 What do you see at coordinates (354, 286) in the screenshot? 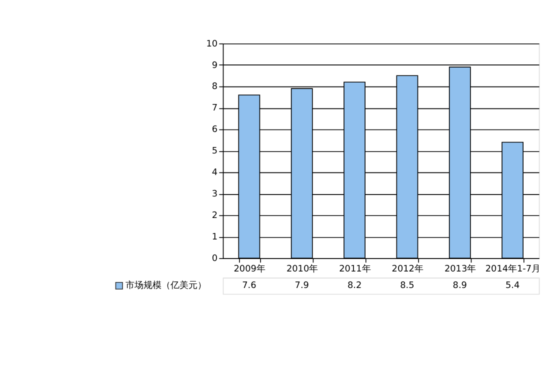
I see `data-label: 8.2` at bounding box center [354, 286].